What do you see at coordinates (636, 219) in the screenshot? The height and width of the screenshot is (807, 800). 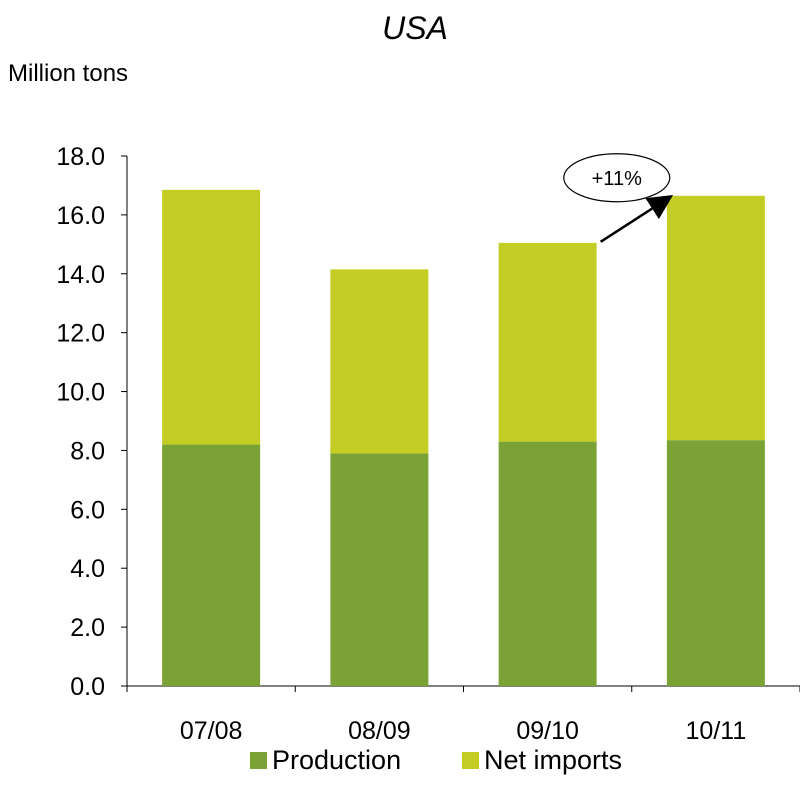 I see `growth-arrow` at bounding box center [636, 219].